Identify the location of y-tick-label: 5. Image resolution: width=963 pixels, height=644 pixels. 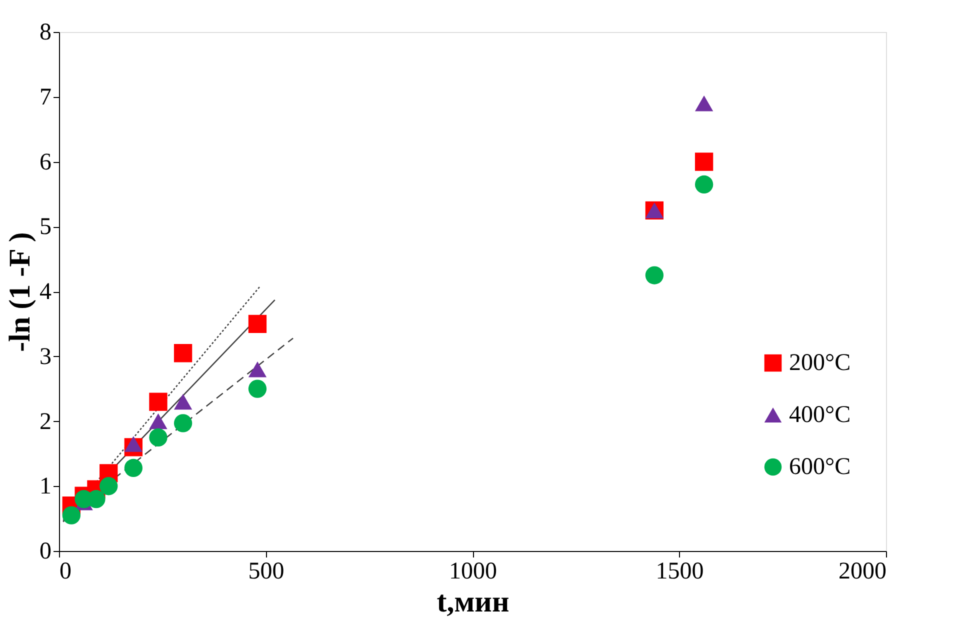
(46, 227).